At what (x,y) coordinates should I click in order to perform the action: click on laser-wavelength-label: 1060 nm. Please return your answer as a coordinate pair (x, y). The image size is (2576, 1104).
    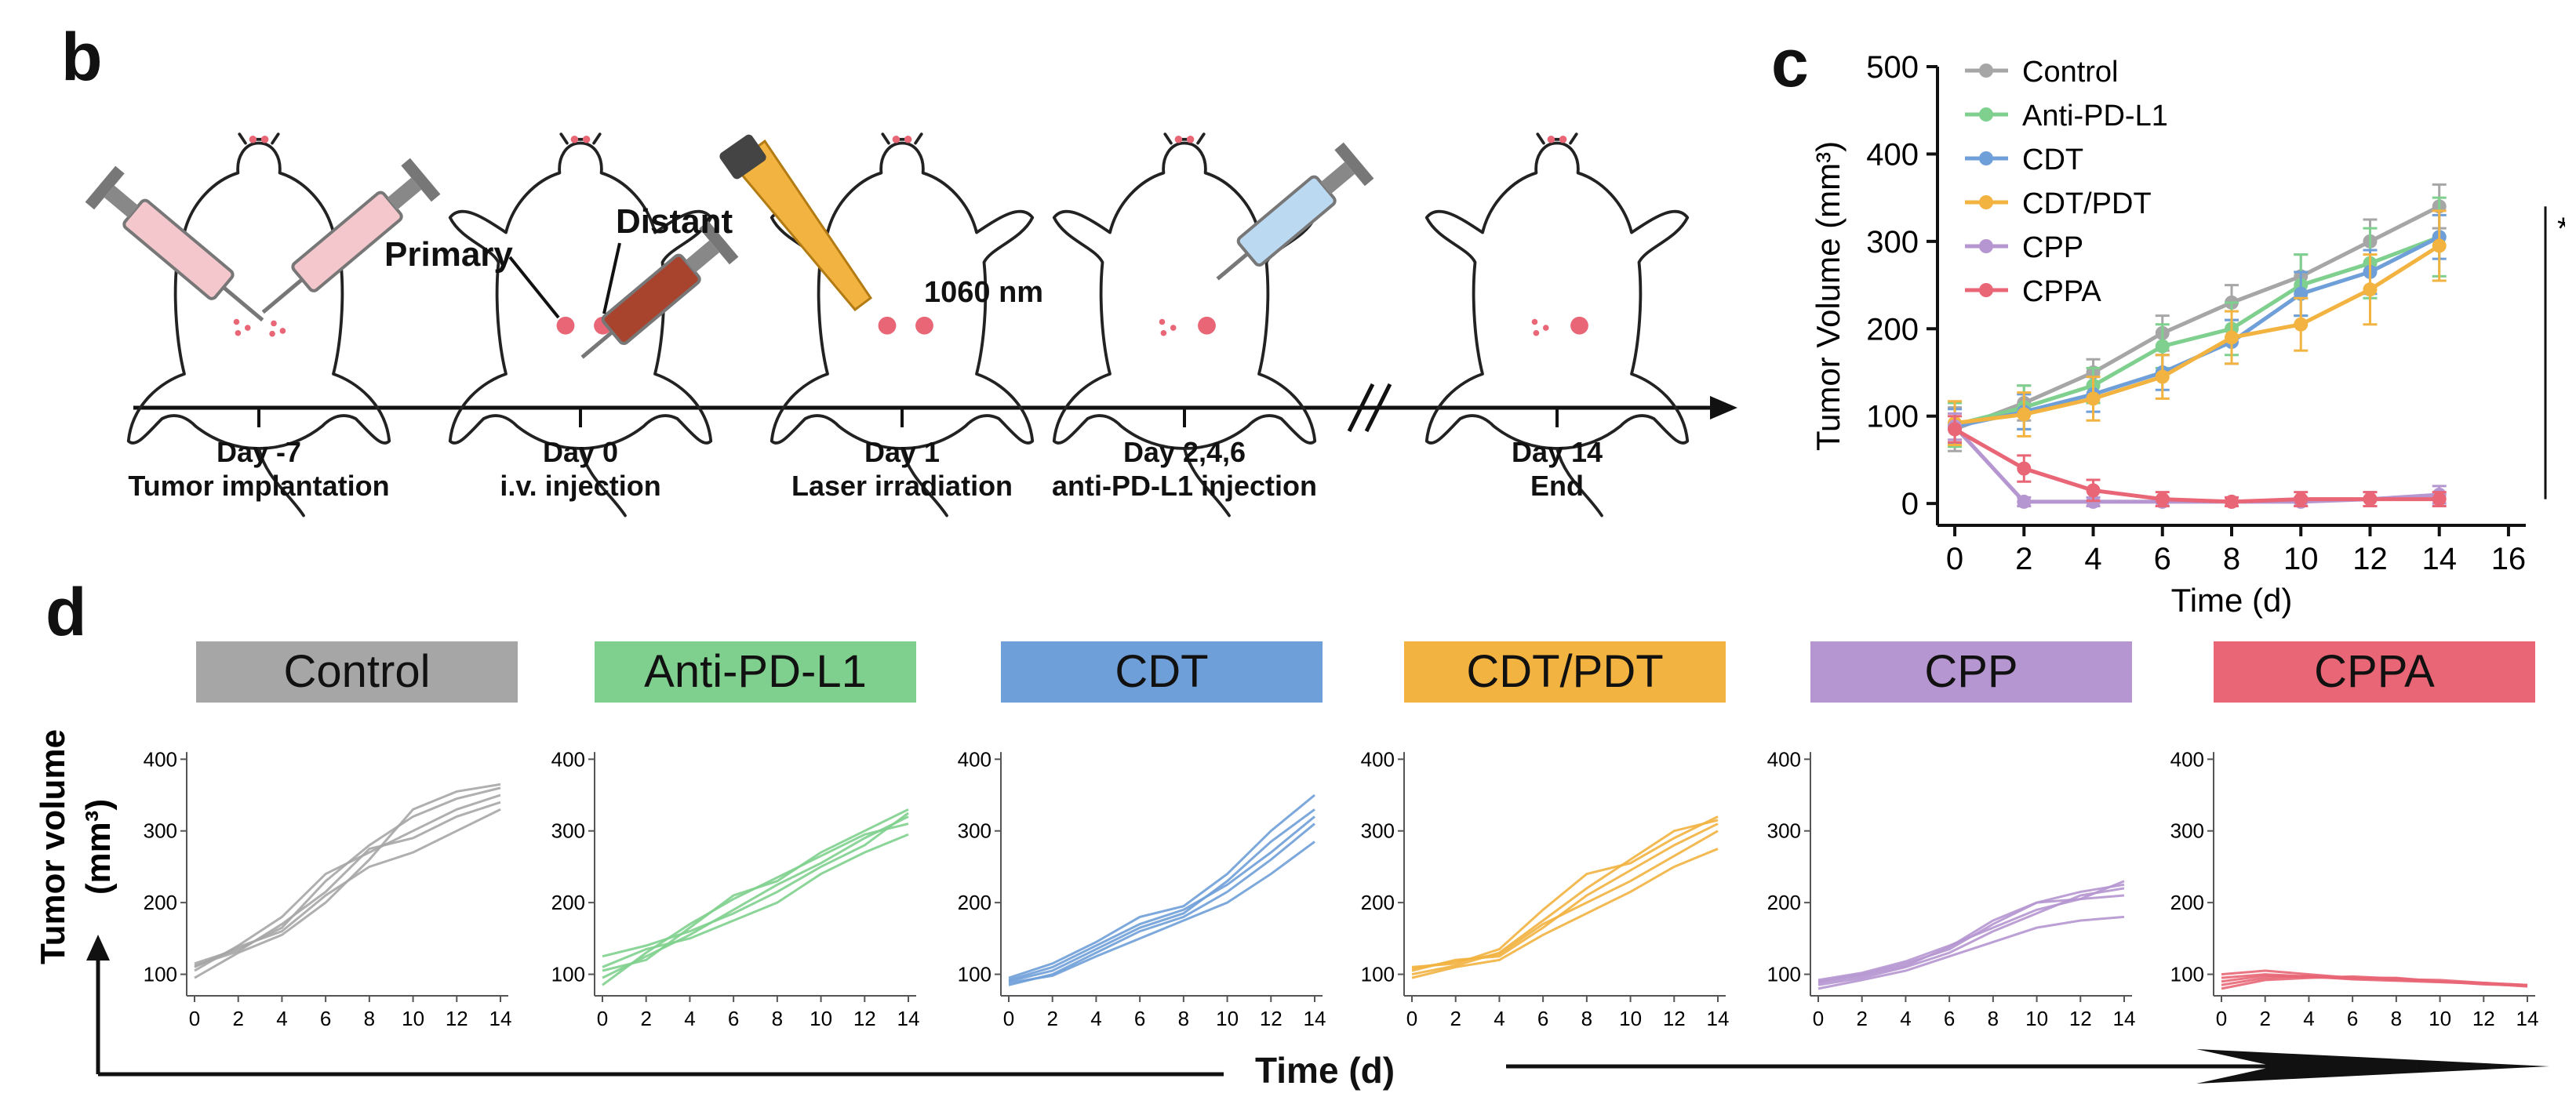
    Looking at the image, I should click on (984, 292).